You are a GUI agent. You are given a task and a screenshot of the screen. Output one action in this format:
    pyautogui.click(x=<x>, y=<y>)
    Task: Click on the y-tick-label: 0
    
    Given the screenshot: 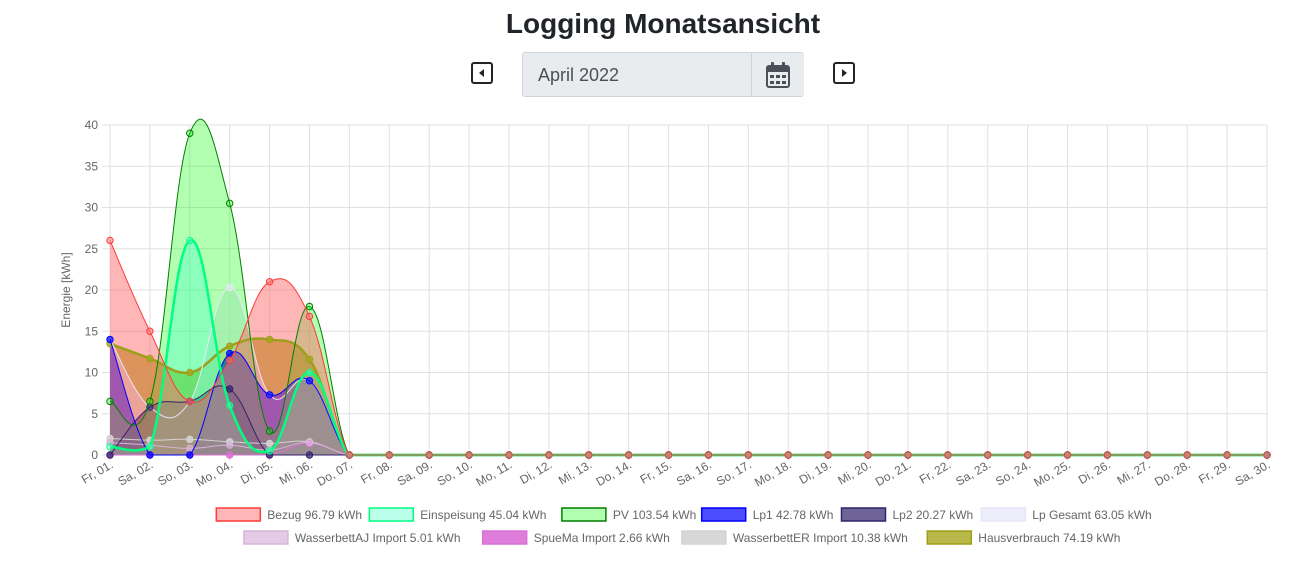 What is the action you would take?
    pyautogui.click(x=94, y=455)
    